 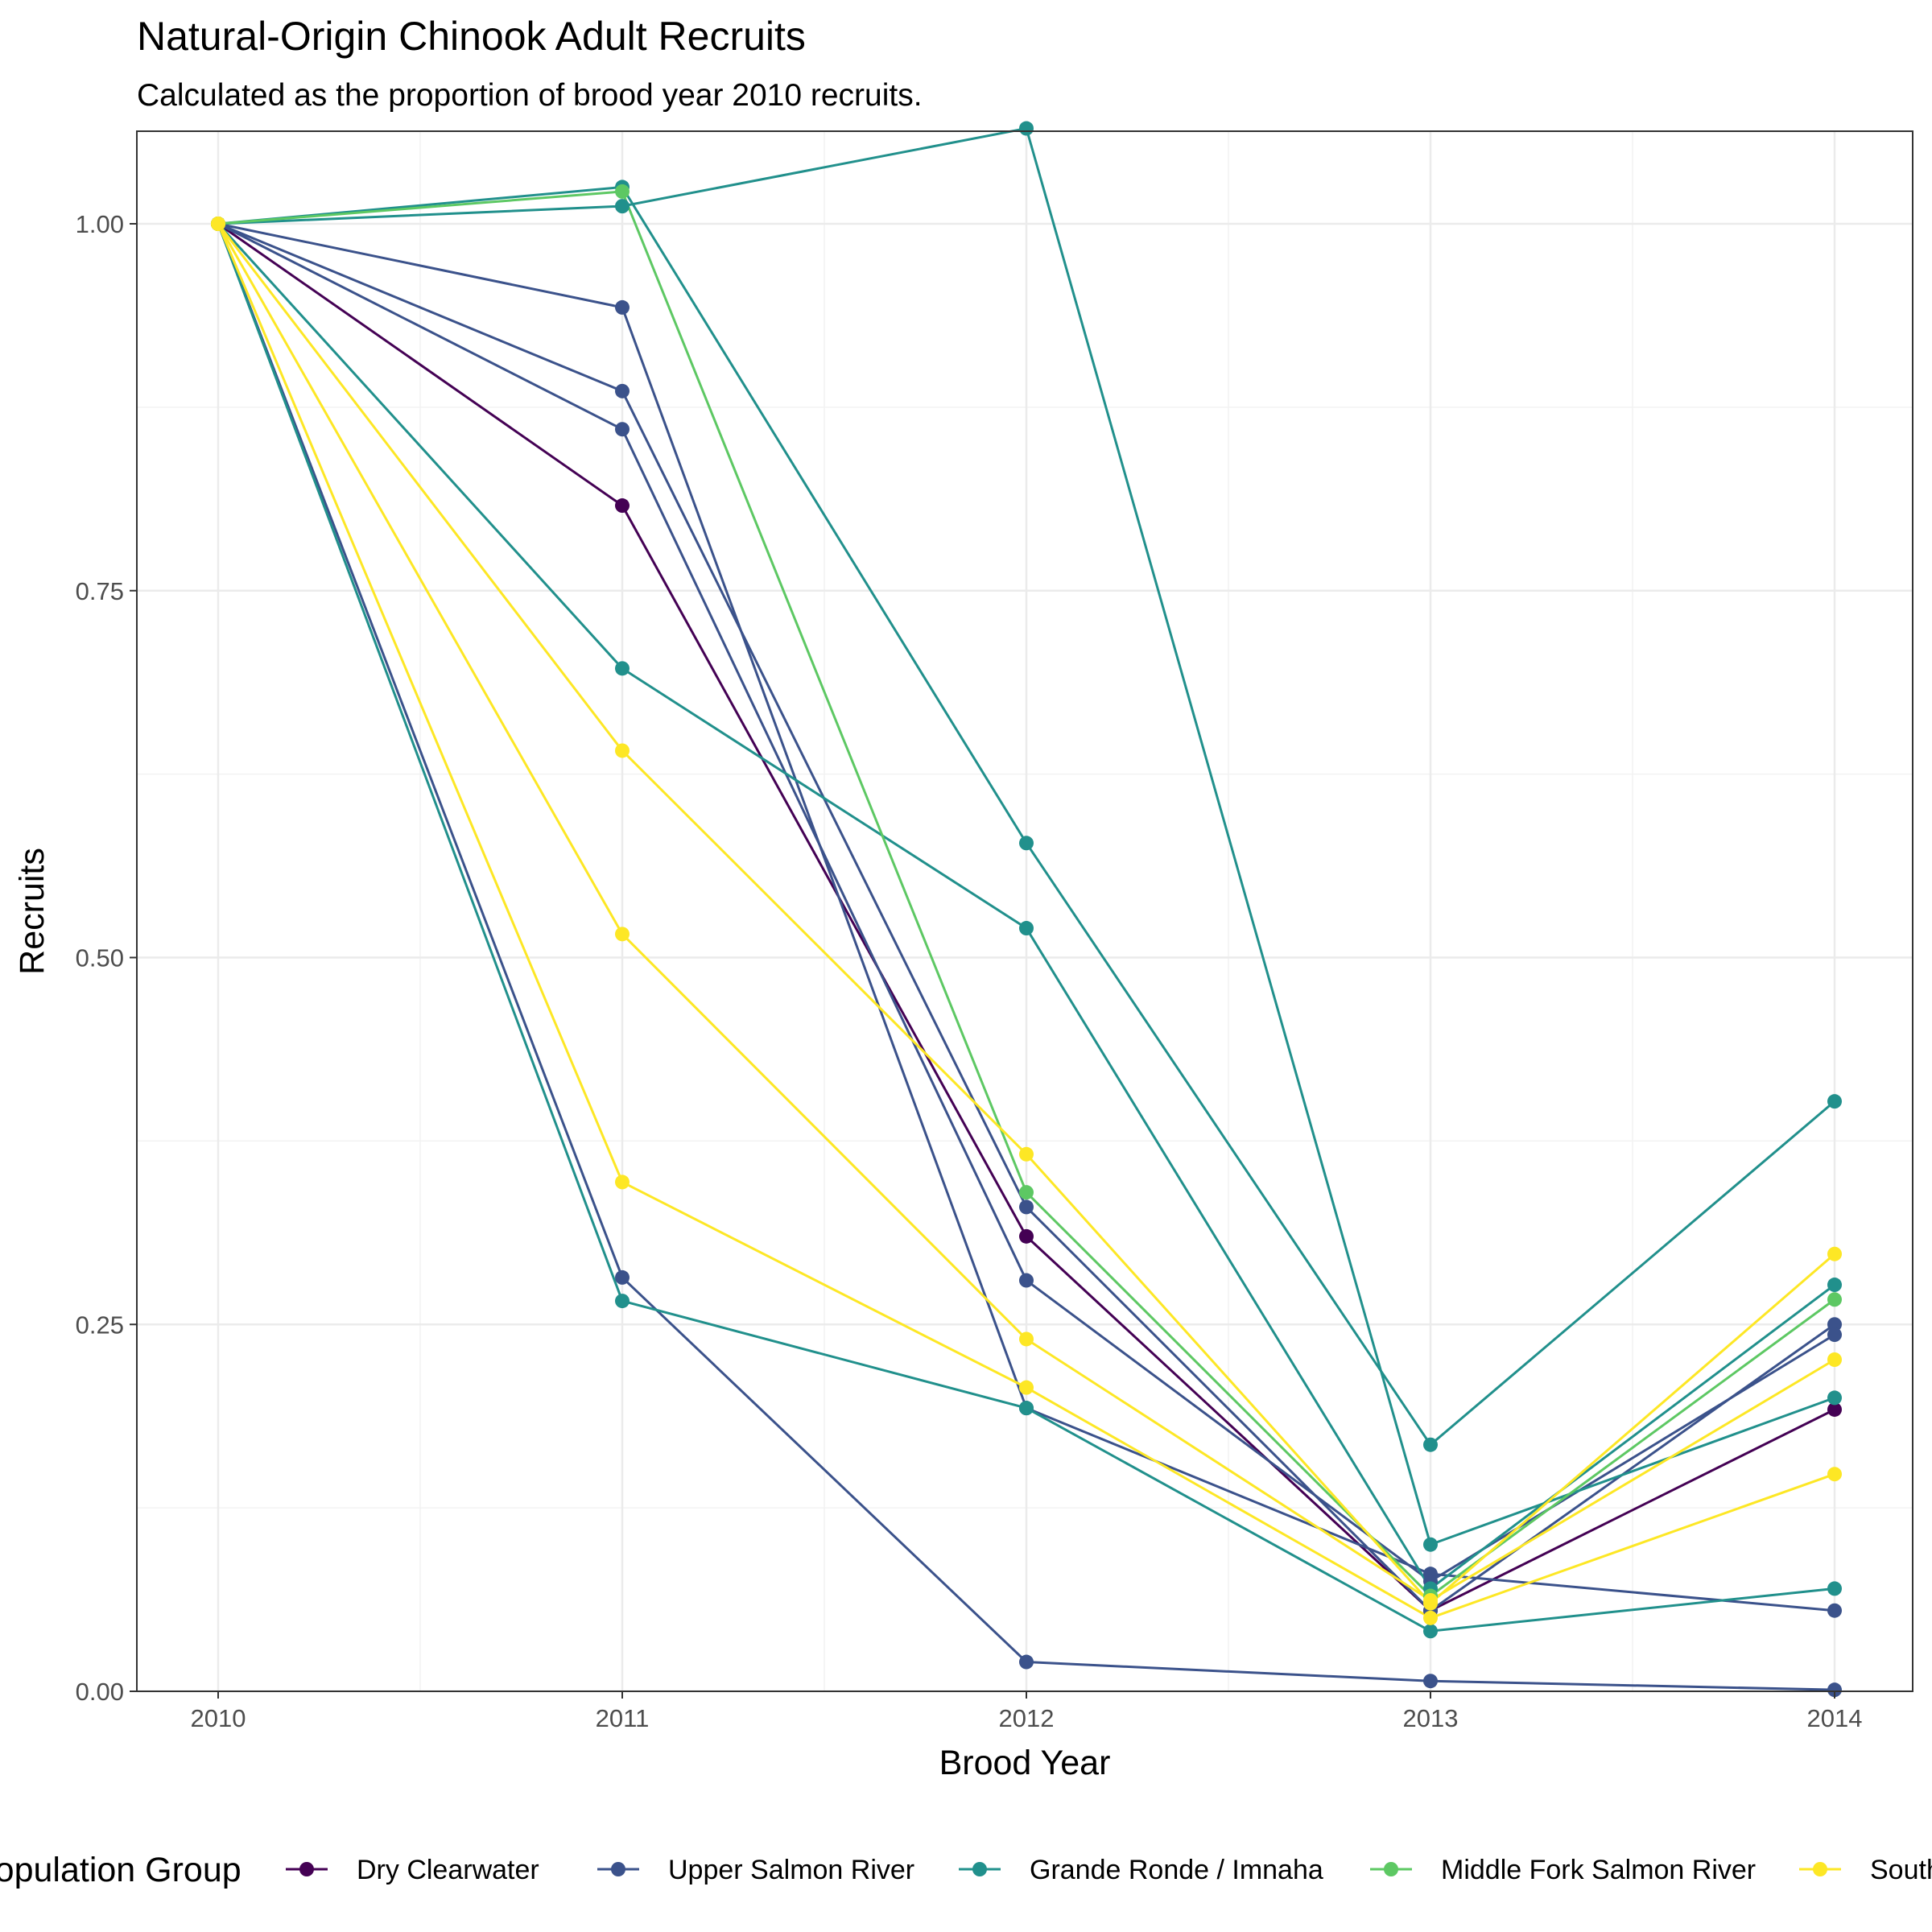 What do you see at coordinates (100, 1692) in the screenshot?
I see `y-tick-label: 0.00` at bounding box center [100, 1692].